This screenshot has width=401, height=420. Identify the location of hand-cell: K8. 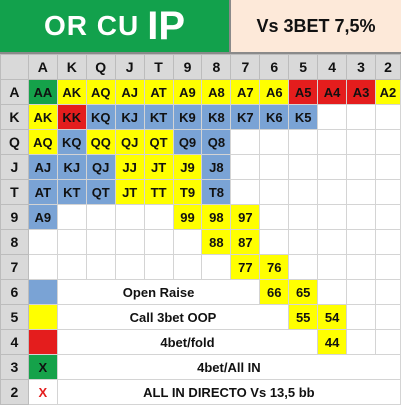
(216, 117).